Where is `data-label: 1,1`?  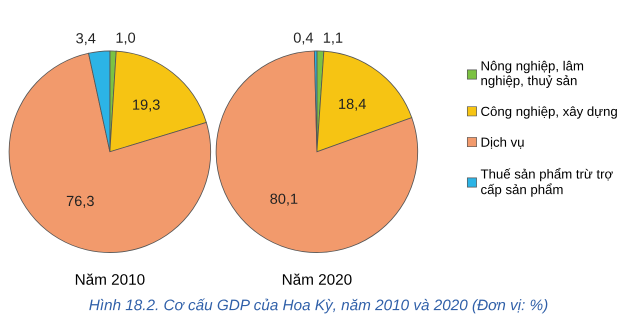
data-label: 1,1 is located at coordinates (333, 38).